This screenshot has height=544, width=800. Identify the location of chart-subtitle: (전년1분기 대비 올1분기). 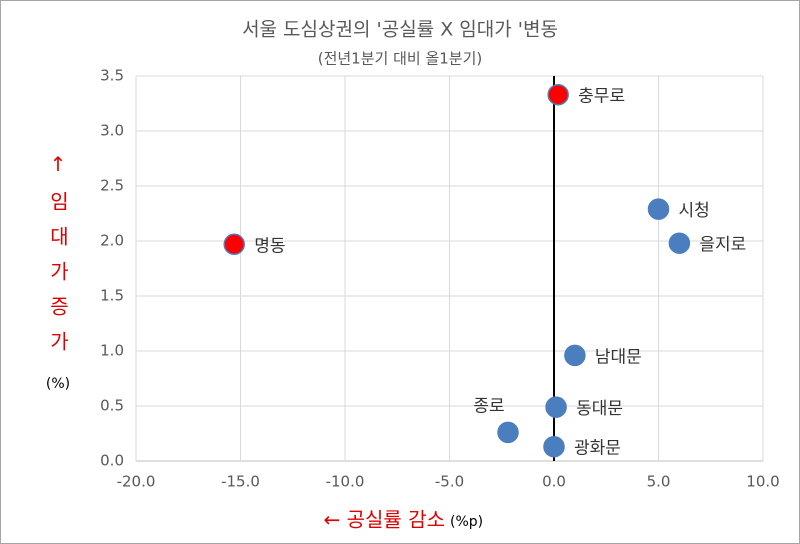
(400, 59).